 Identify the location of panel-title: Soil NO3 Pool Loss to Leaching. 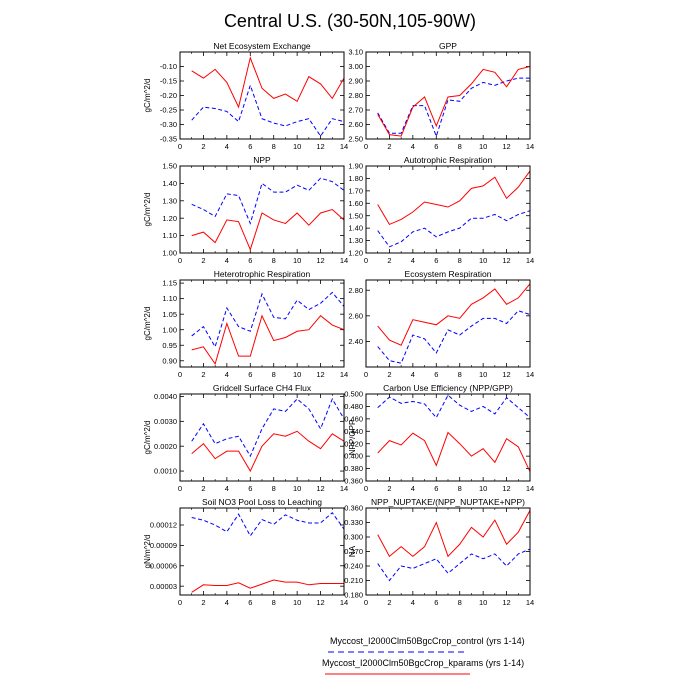
(262, 502).